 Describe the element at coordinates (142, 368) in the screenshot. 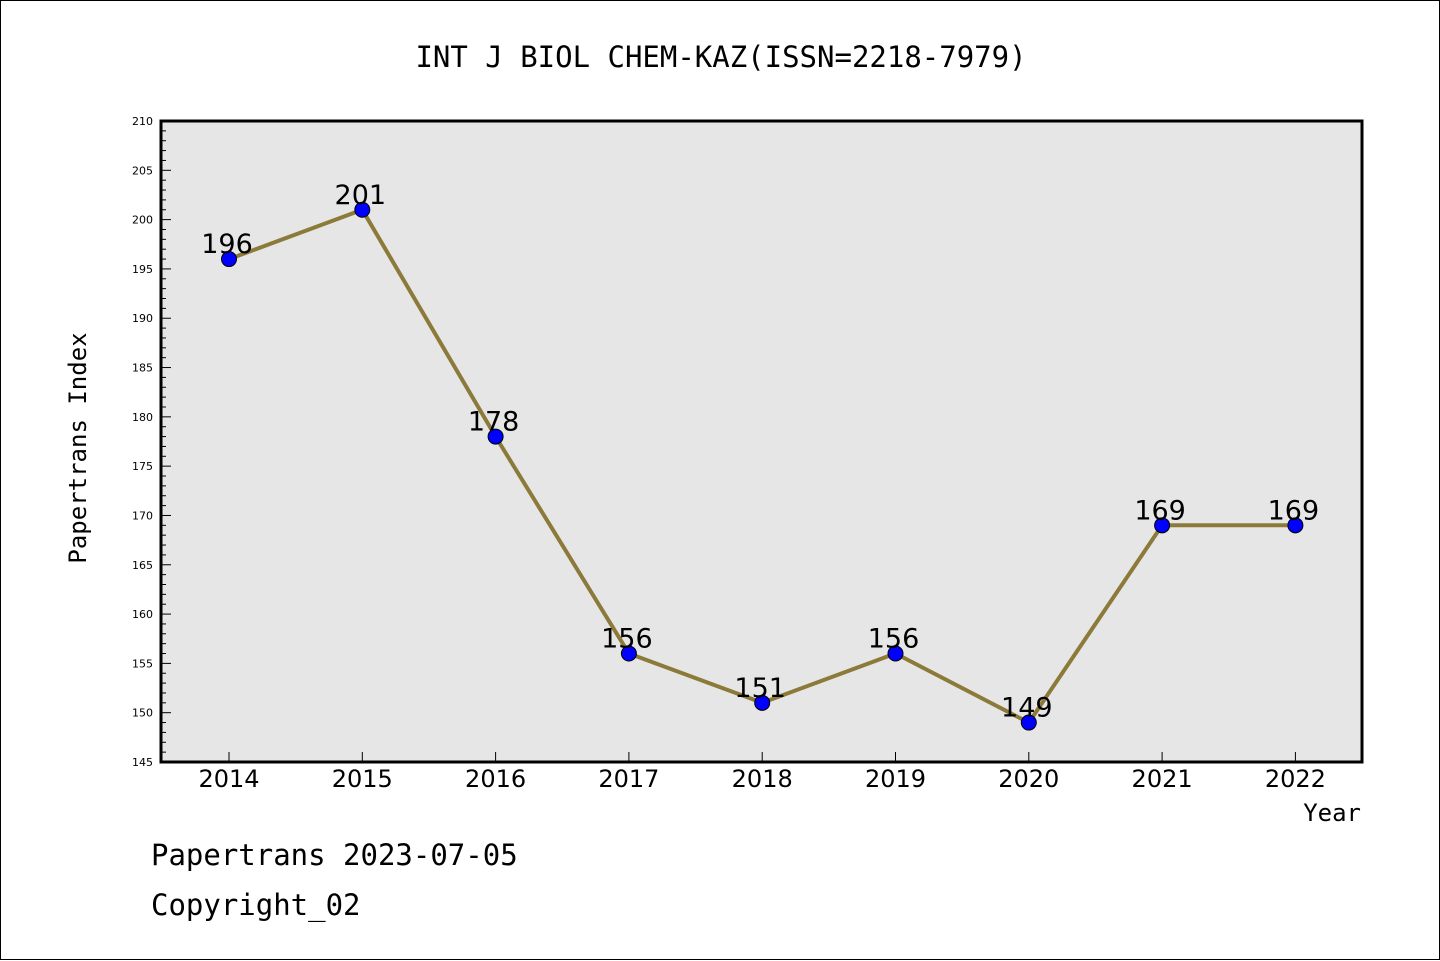

I see `y-tick-label: 185` at that location.